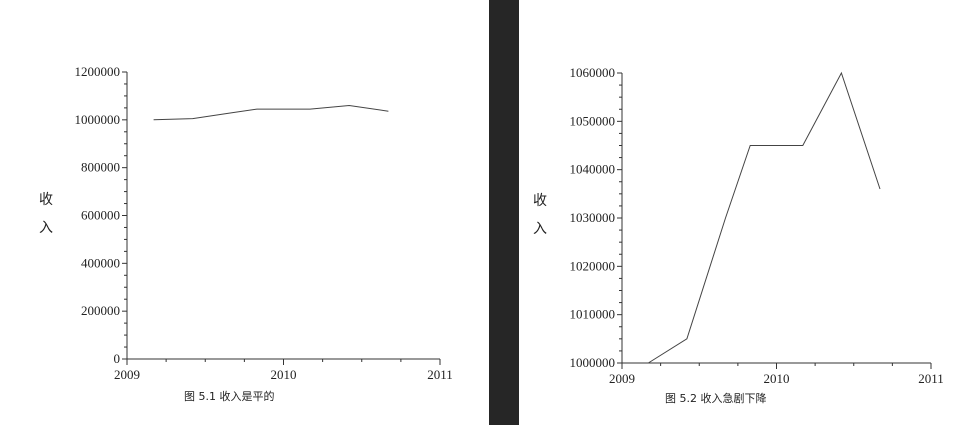 The image size is (973, 425). I want to click on y-tick-label: 600000, so click(100, 215).